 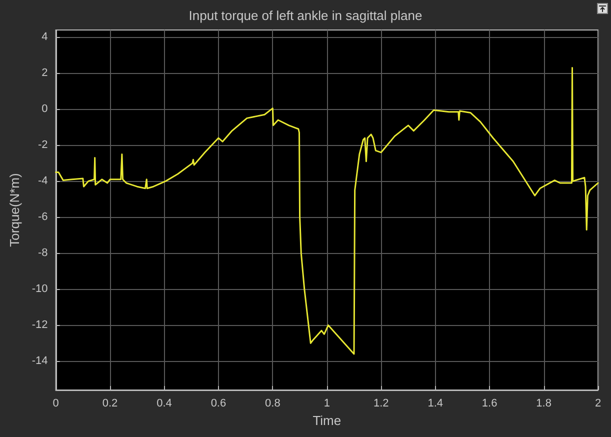 I want to click on y-tick-label: -8, so click(x=43, y=253).